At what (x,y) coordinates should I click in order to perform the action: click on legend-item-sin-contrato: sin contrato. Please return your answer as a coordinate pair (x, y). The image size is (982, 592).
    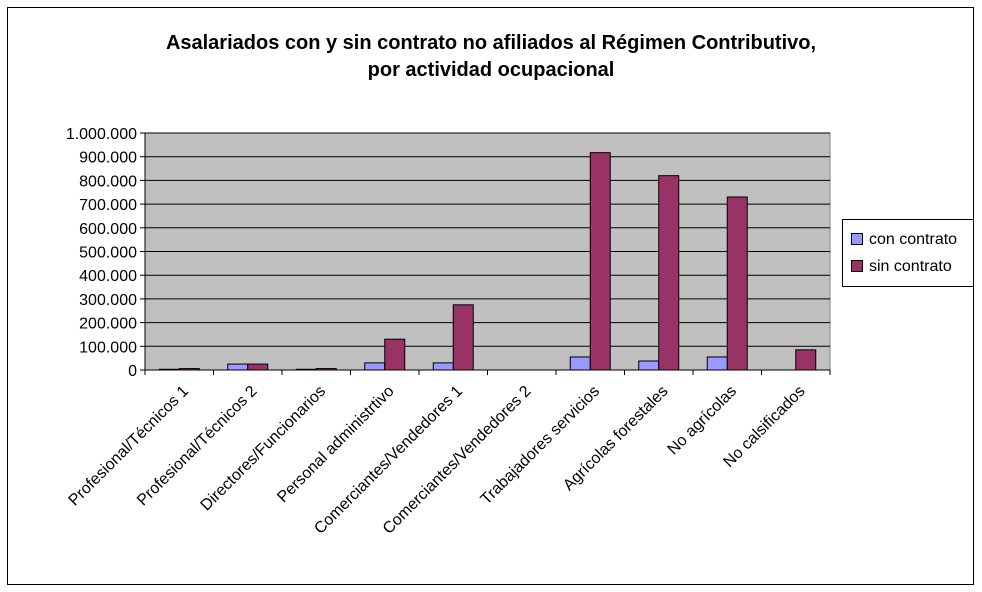
    Looking at the image, I should click on (901, 267).